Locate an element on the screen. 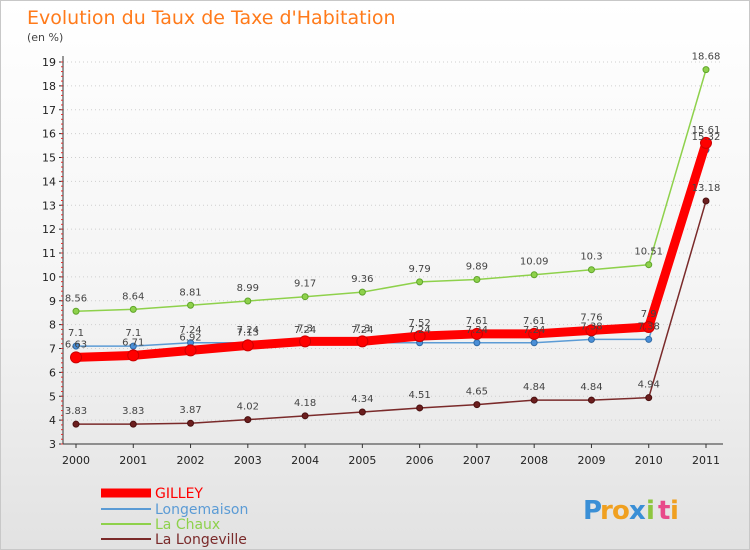 The image size is (750, 550). point-la-chaux-2009 is located at coordinates (591, 270).